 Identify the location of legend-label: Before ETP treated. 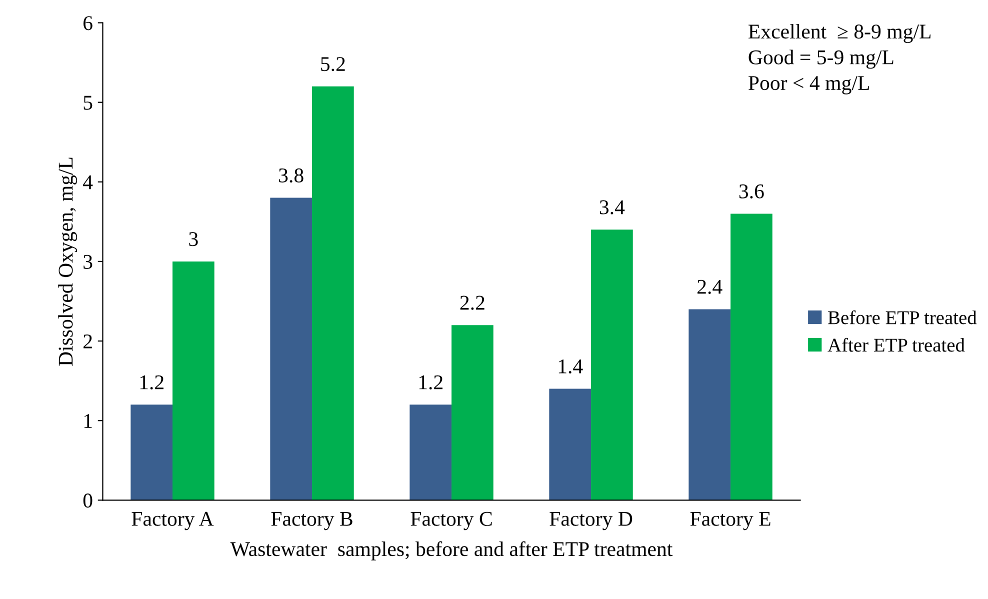
(902, 317).